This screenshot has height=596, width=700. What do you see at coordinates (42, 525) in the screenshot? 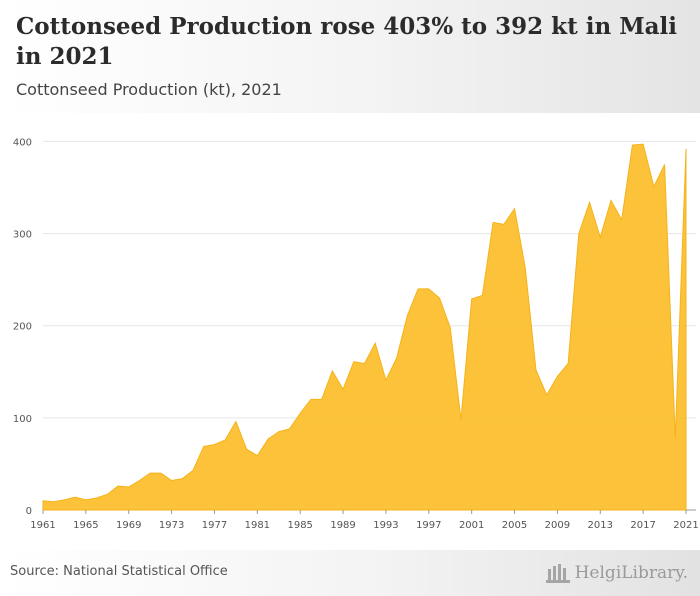
I see `x-tick-label: 1961` at bounding box center [42, 525].